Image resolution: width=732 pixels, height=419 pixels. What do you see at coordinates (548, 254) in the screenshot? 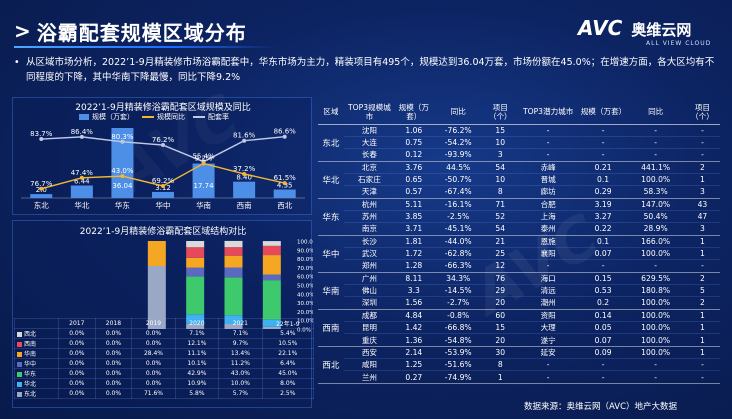
I see `table-cell: 襄阳` at bounding box center [548, 254].